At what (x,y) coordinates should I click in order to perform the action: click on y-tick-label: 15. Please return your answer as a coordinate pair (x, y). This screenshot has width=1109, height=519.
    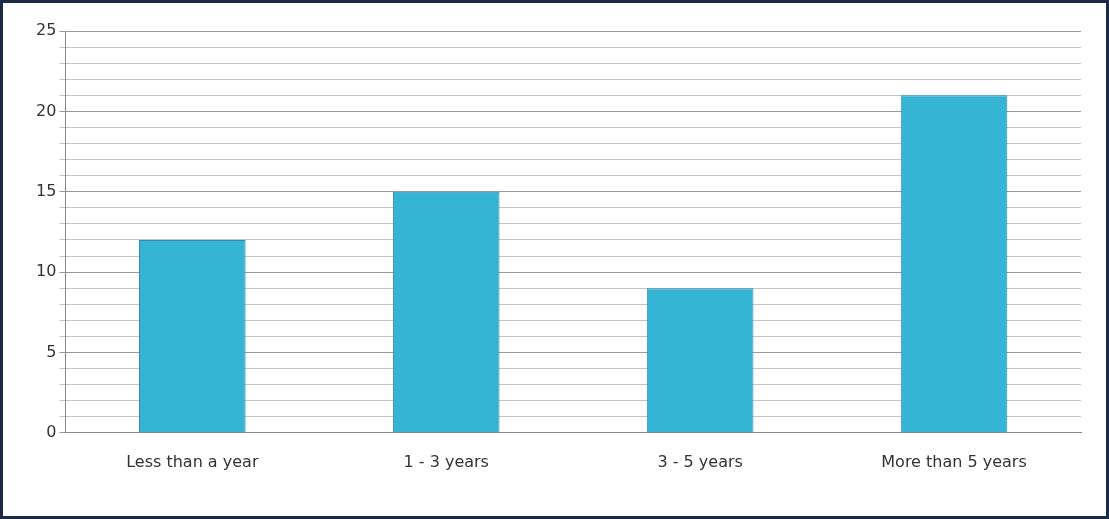
    Looking at the image, I should click on (46, 190).